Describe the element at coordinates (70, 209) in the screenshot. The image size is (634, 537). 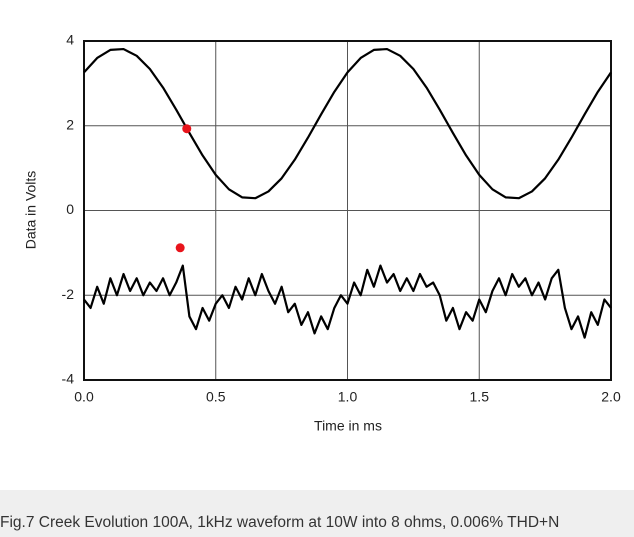
I see `y-tick-label: 0` at that location.